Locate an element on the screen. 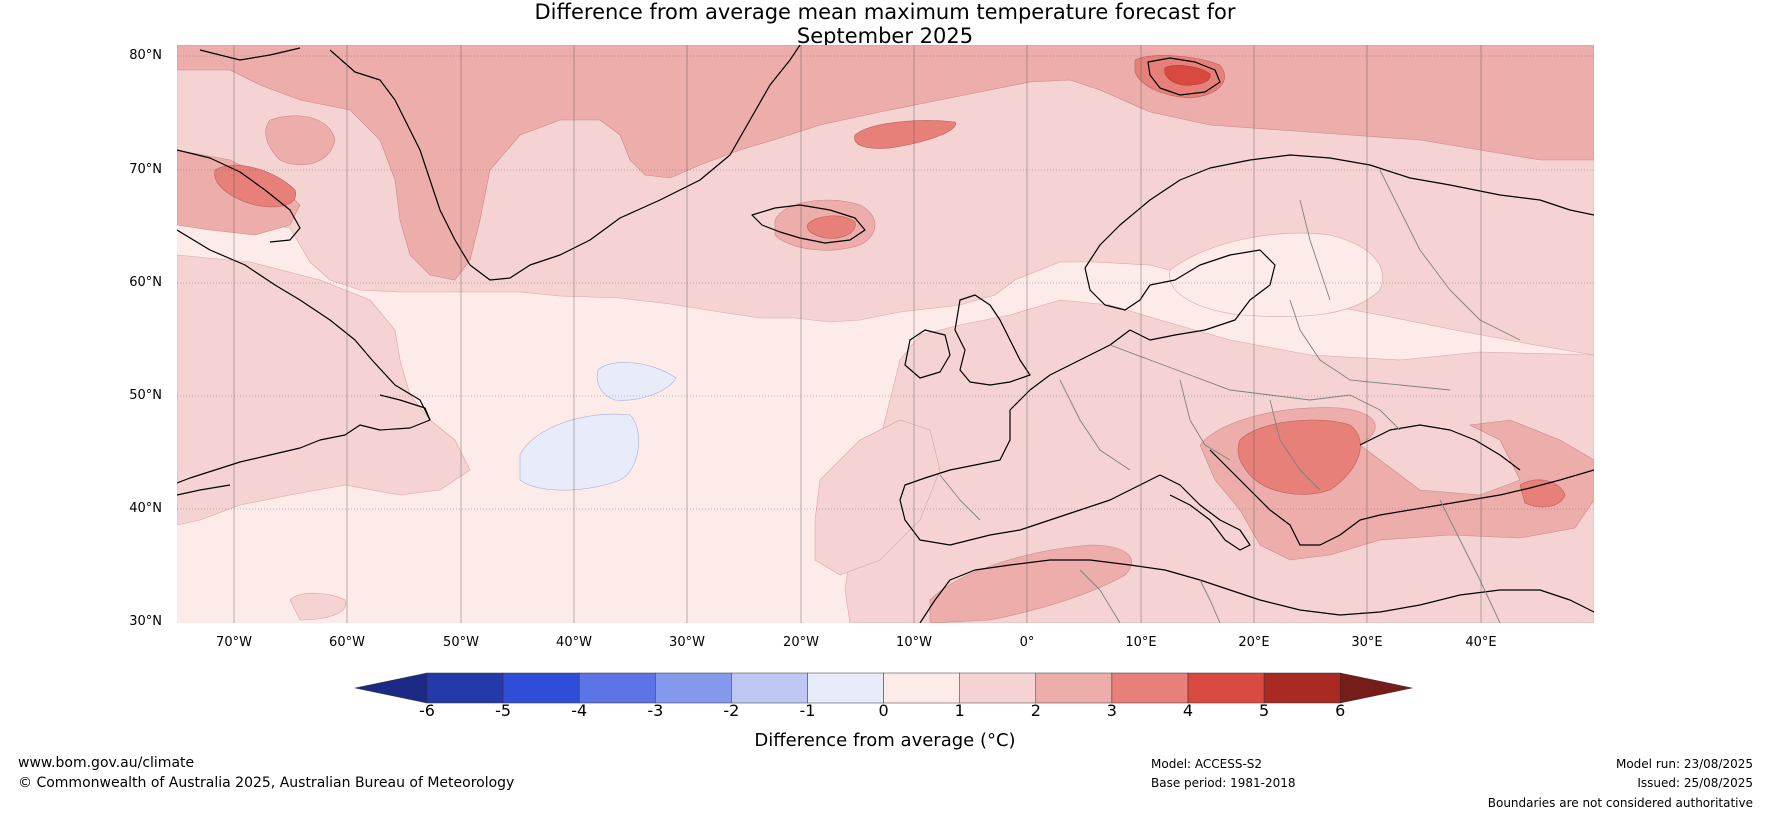  lat-label-70n: 70°N is located at coordinates (145, 169).